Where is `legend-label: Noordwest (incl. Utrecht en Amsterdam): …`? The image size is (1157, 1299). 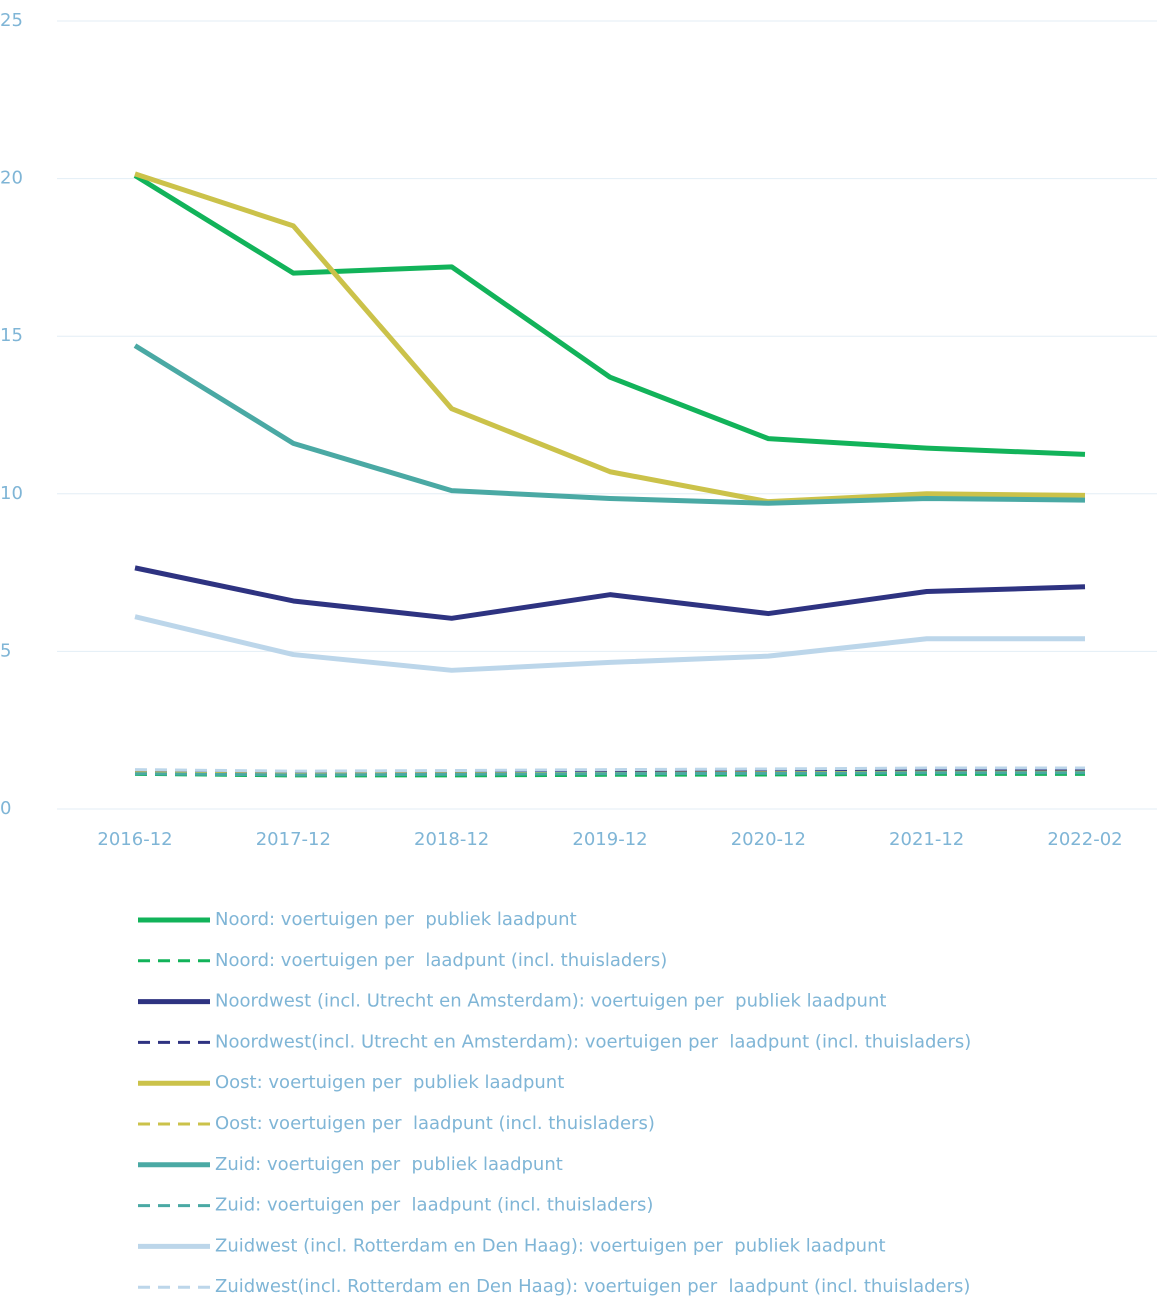 legend-label: Noordwest (incl. Utrecht en Amsterdam): … is located at coordinates (550, 1001).